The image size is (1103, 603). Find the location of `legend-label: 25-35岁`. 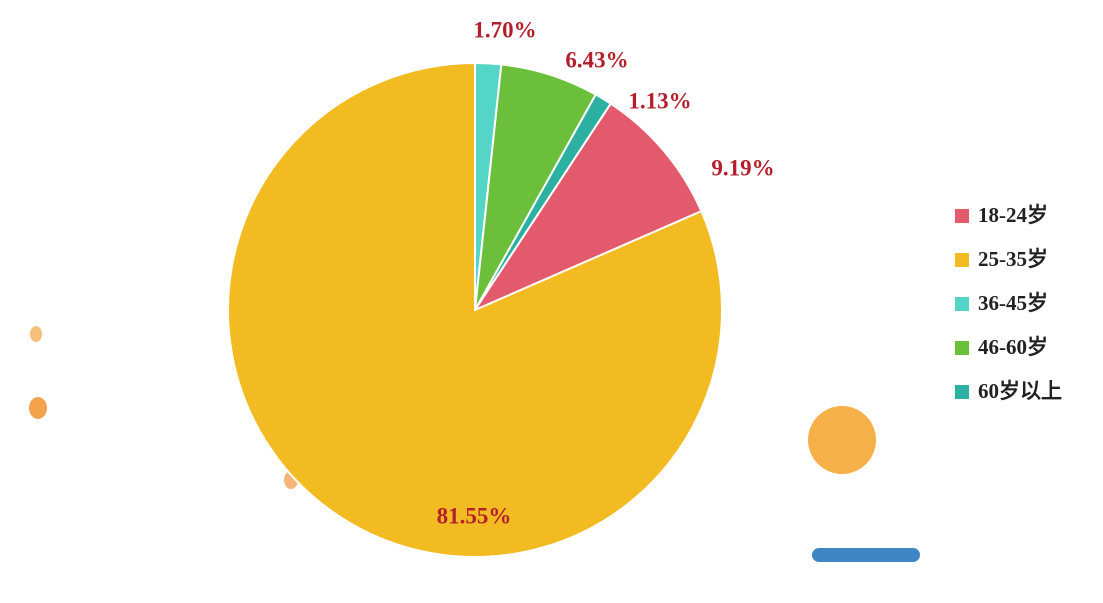

legend-label: 25-35岁 is located at coordinates (1013, 259).